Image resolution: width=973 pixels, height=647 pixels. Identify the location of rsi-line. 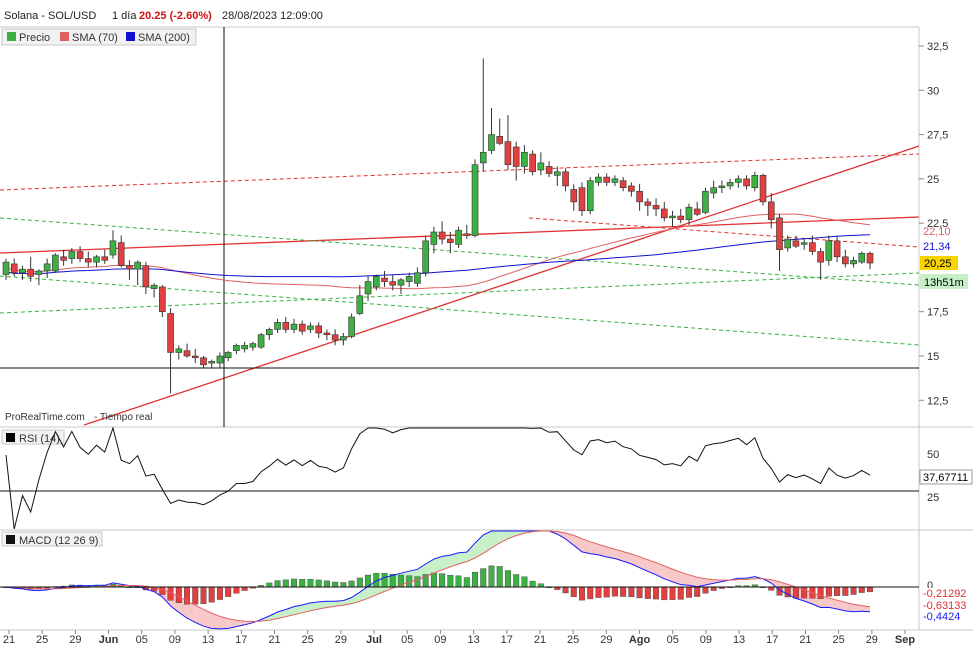
(438, 478).